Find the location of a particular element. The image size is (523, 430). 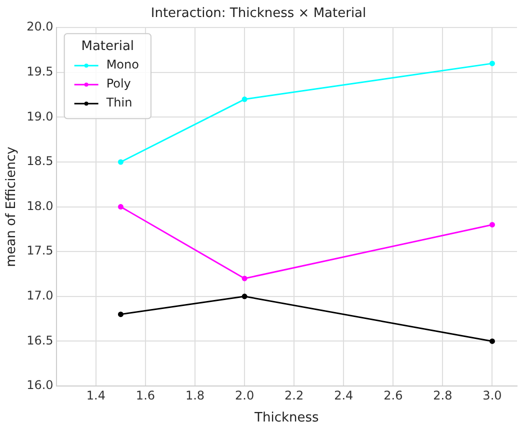

legend-label: Thin is located at coordinates (118, 103).